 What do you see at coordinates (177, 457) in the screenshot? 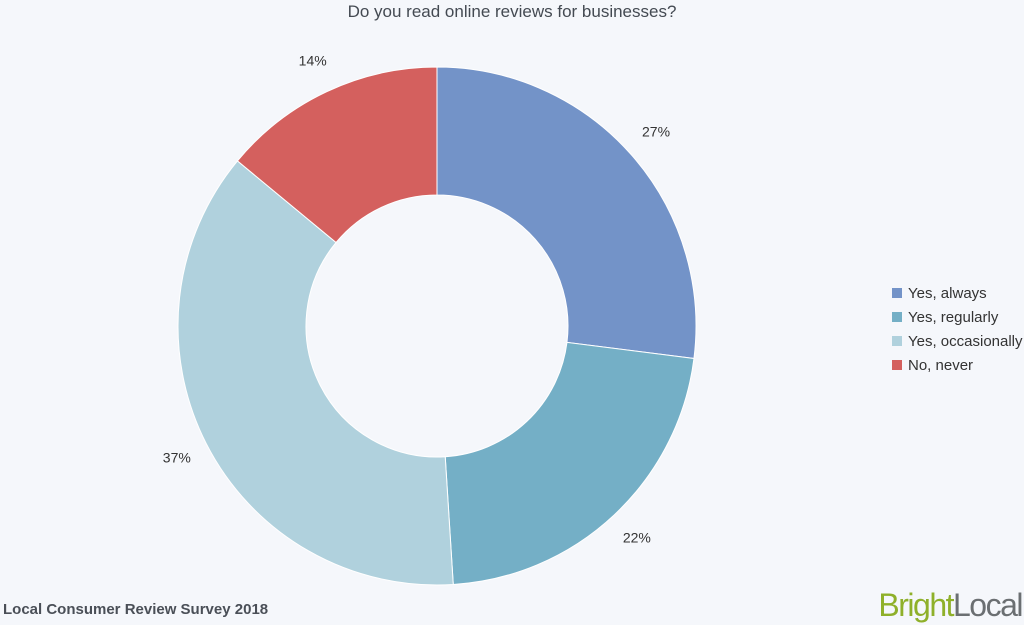
I see `data-label-yes-occasionally: 37%` at bounding box center [177, 457].